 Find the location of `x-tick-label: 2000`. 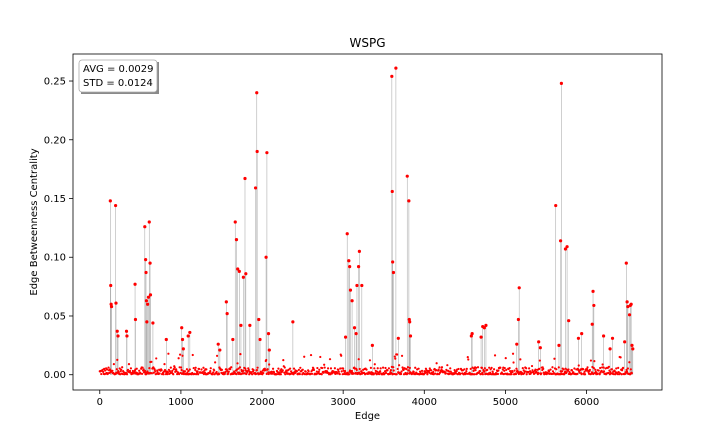

x-tick-label: 2000 is located at coordinates (261, 402).